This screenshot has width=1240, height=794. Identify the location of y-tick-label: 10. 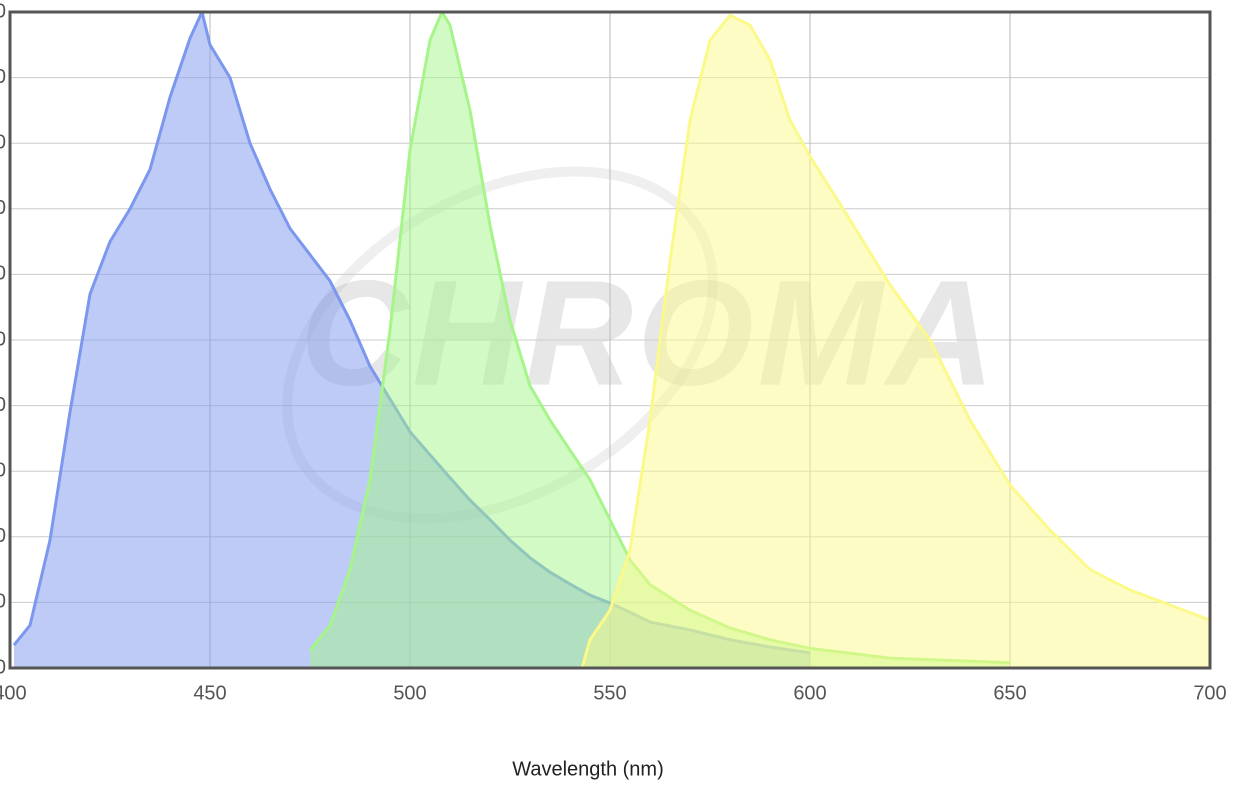
(3, 602).